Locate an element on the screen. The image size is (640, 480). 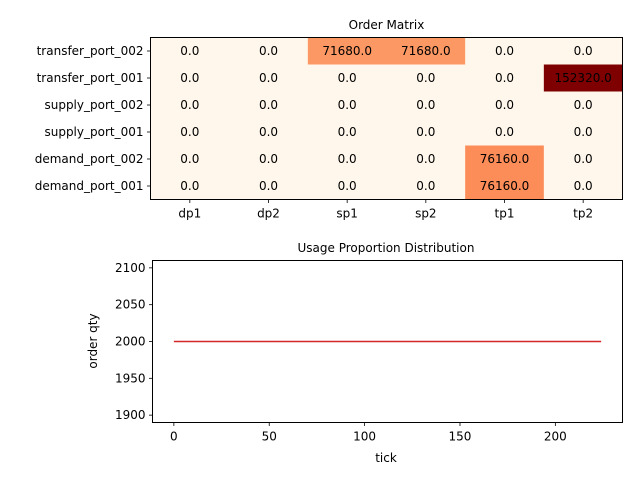
line-y-tick-label: 2000 is located at coordinates (130, 342).